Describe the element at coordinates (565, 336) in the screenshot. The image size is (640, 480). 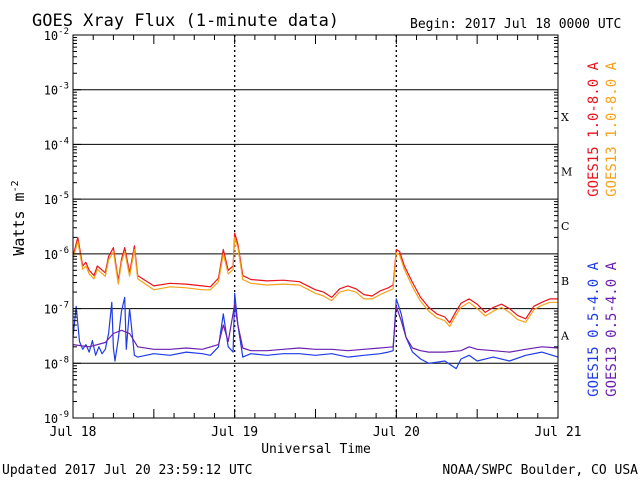
I see `flare-class-label: A` at that location.